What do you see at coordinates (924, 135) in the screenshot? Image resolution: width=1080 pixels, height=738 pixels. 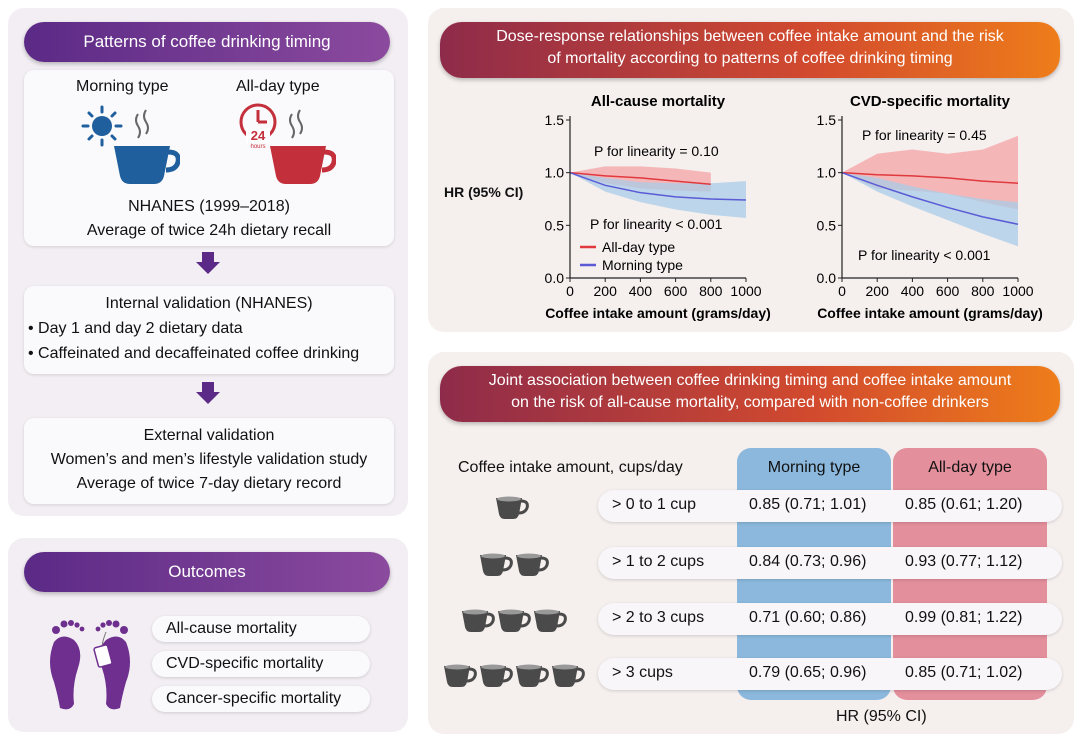 I see `annotation-alldays: P for linearity = 0.45` at bounding box center [924, 135].